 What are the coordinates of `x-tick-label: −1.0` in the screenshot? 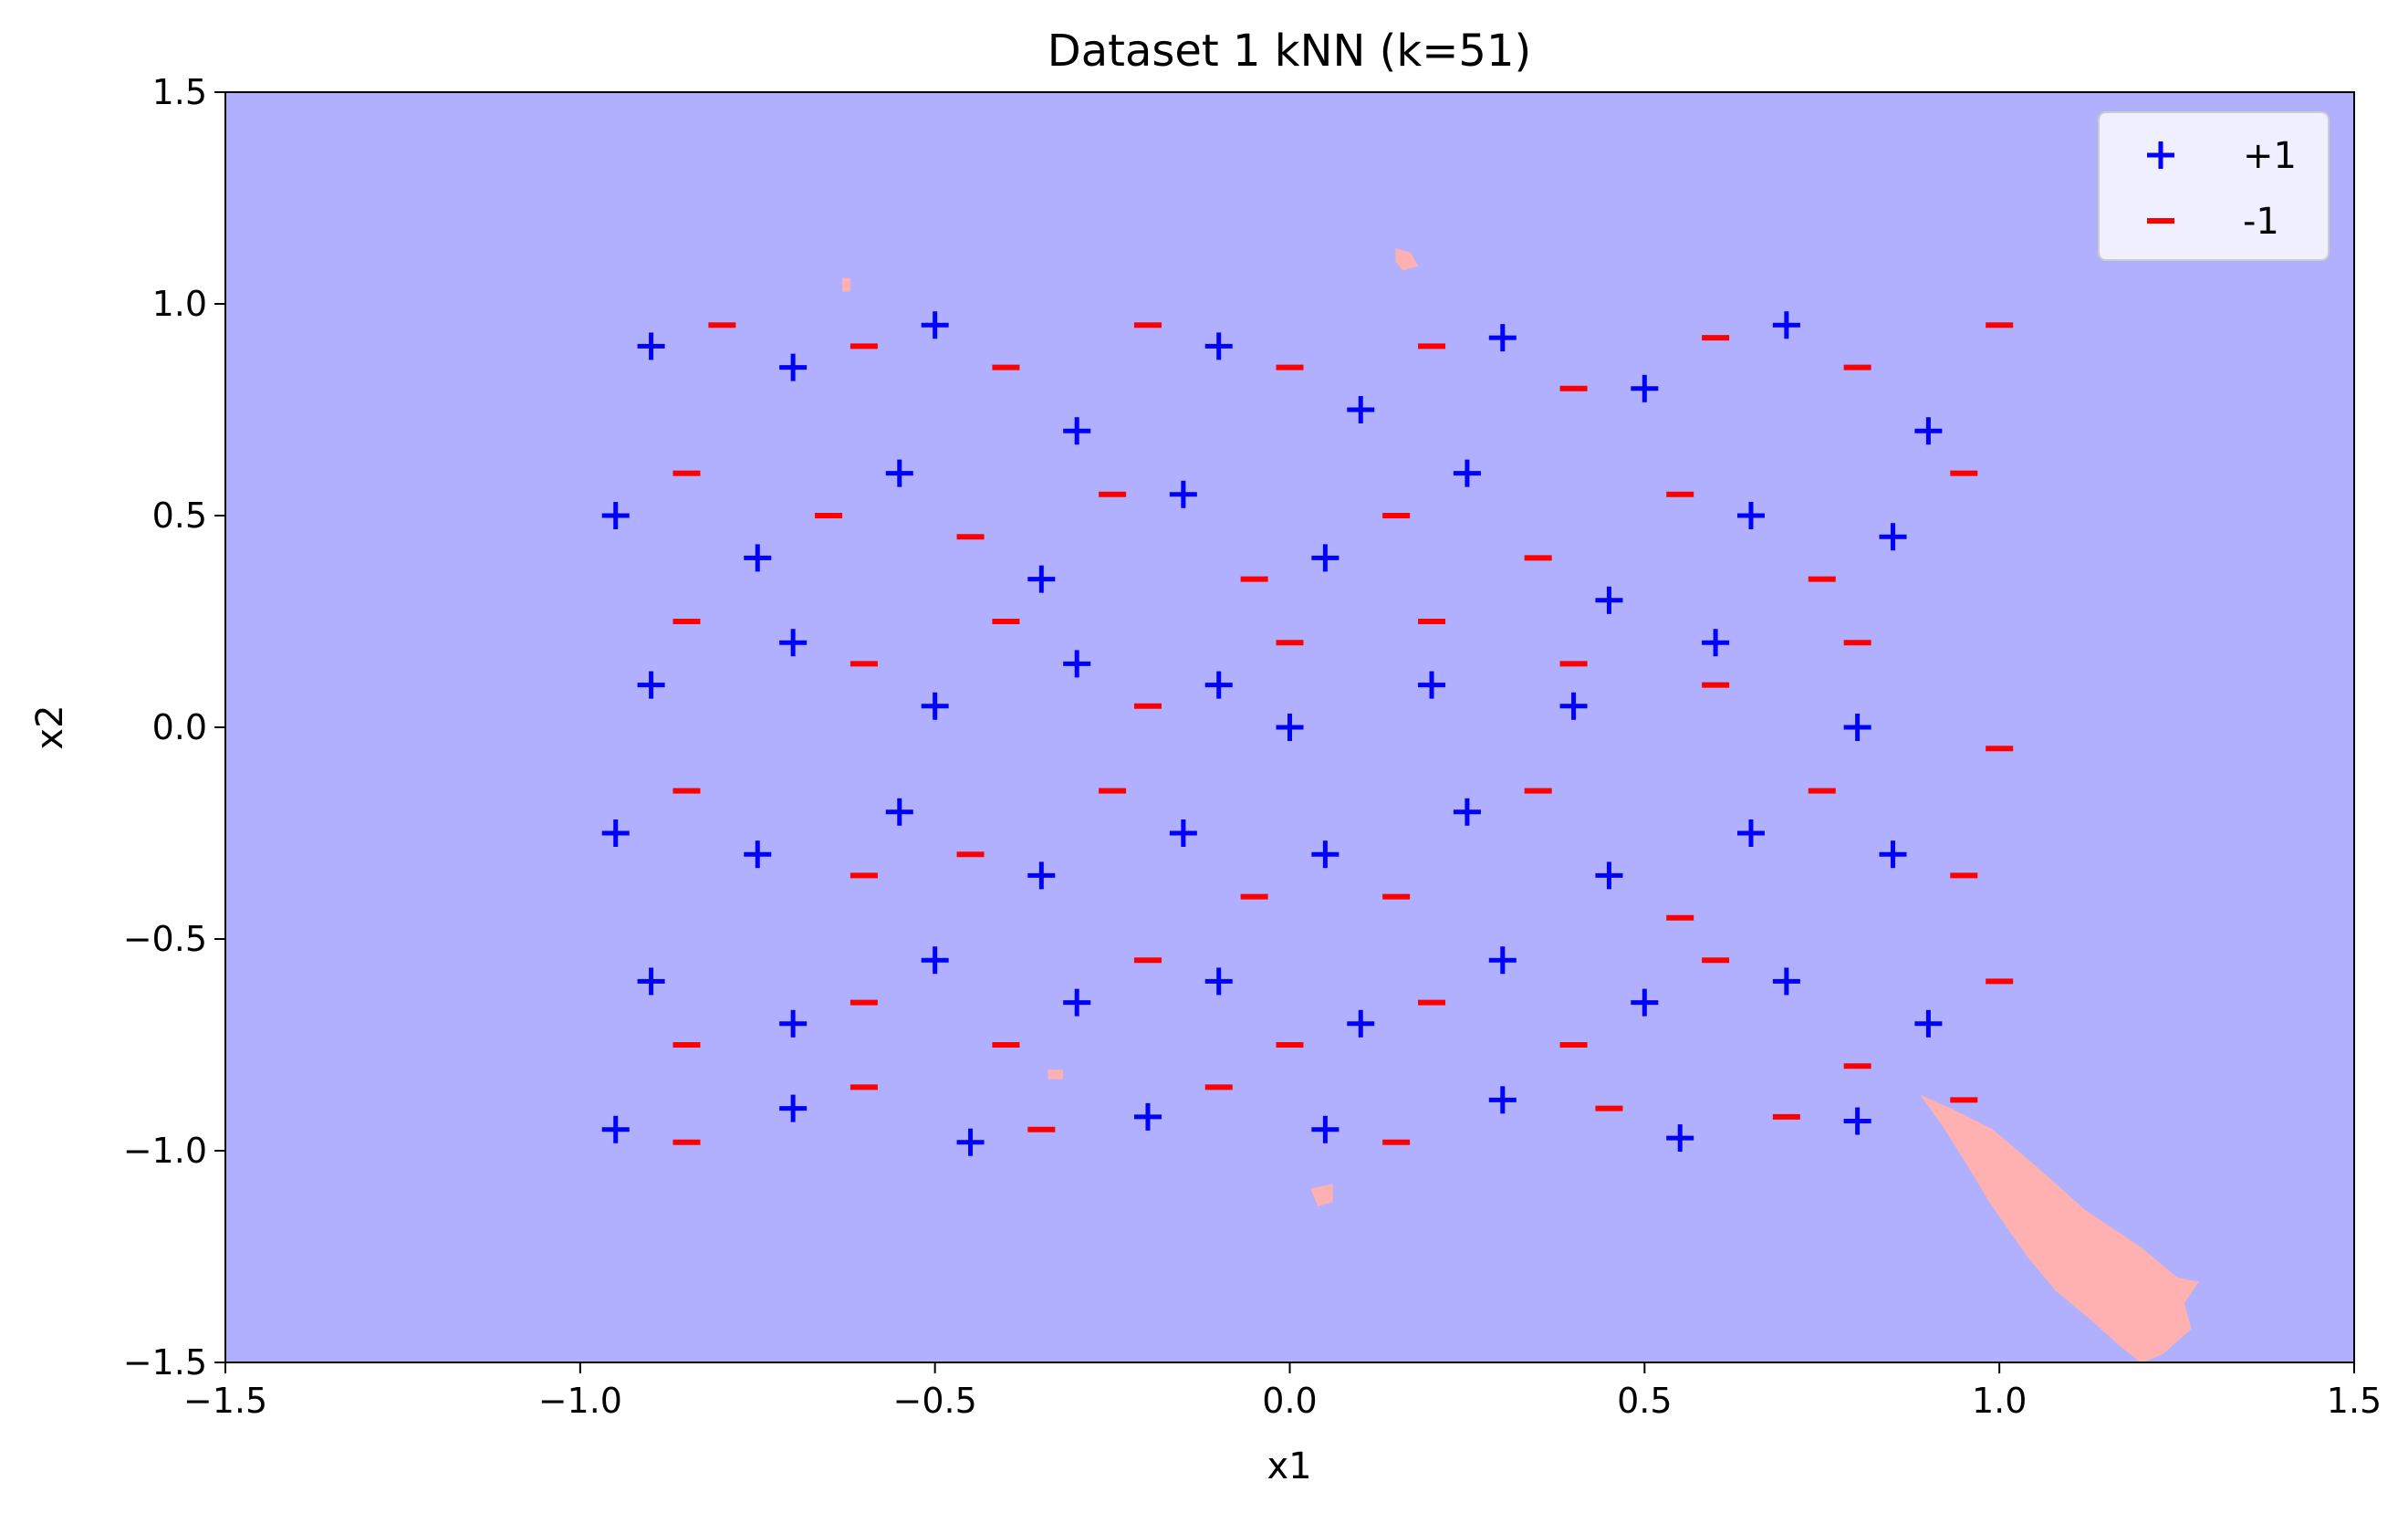 It's located at (580, 1401).